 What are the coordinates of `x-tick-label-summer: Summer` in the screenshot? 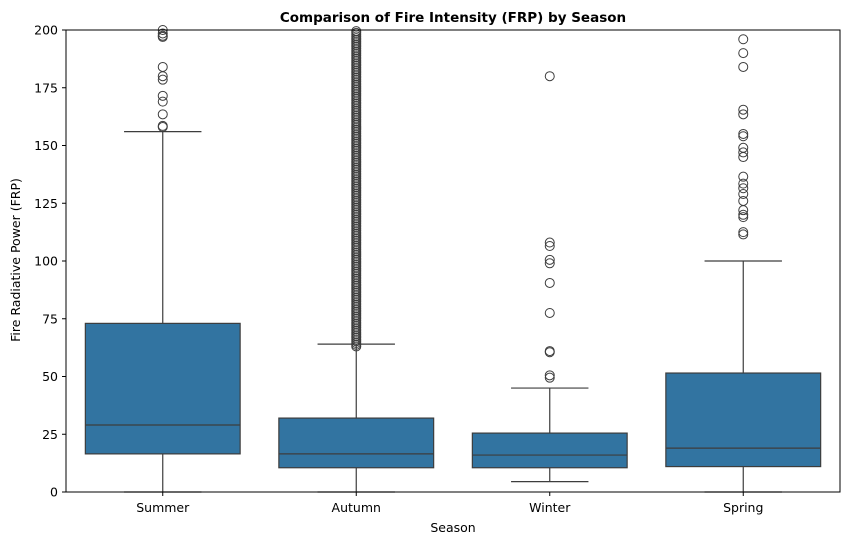 It's located at (163, 507).